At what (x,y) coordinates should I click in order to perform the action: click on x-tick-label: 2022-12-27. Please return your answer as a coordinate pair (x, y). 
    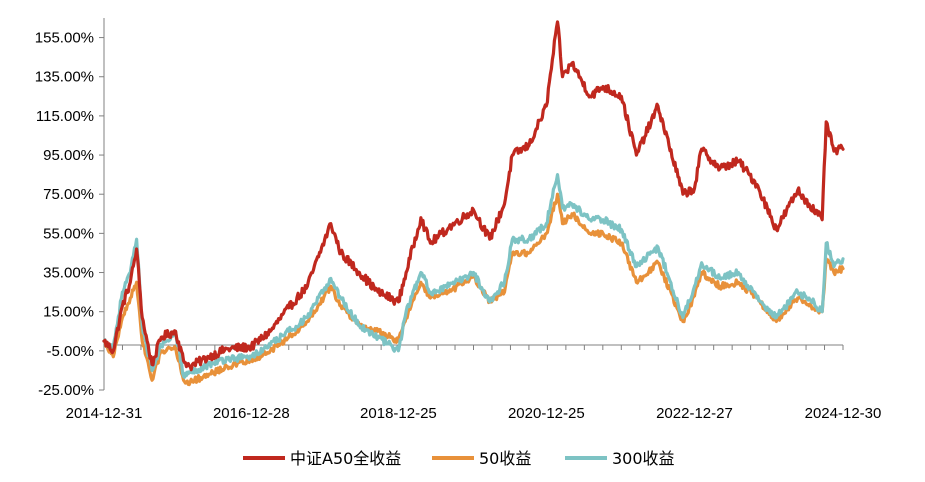
    Looking at the image, I should click on (694, 413).